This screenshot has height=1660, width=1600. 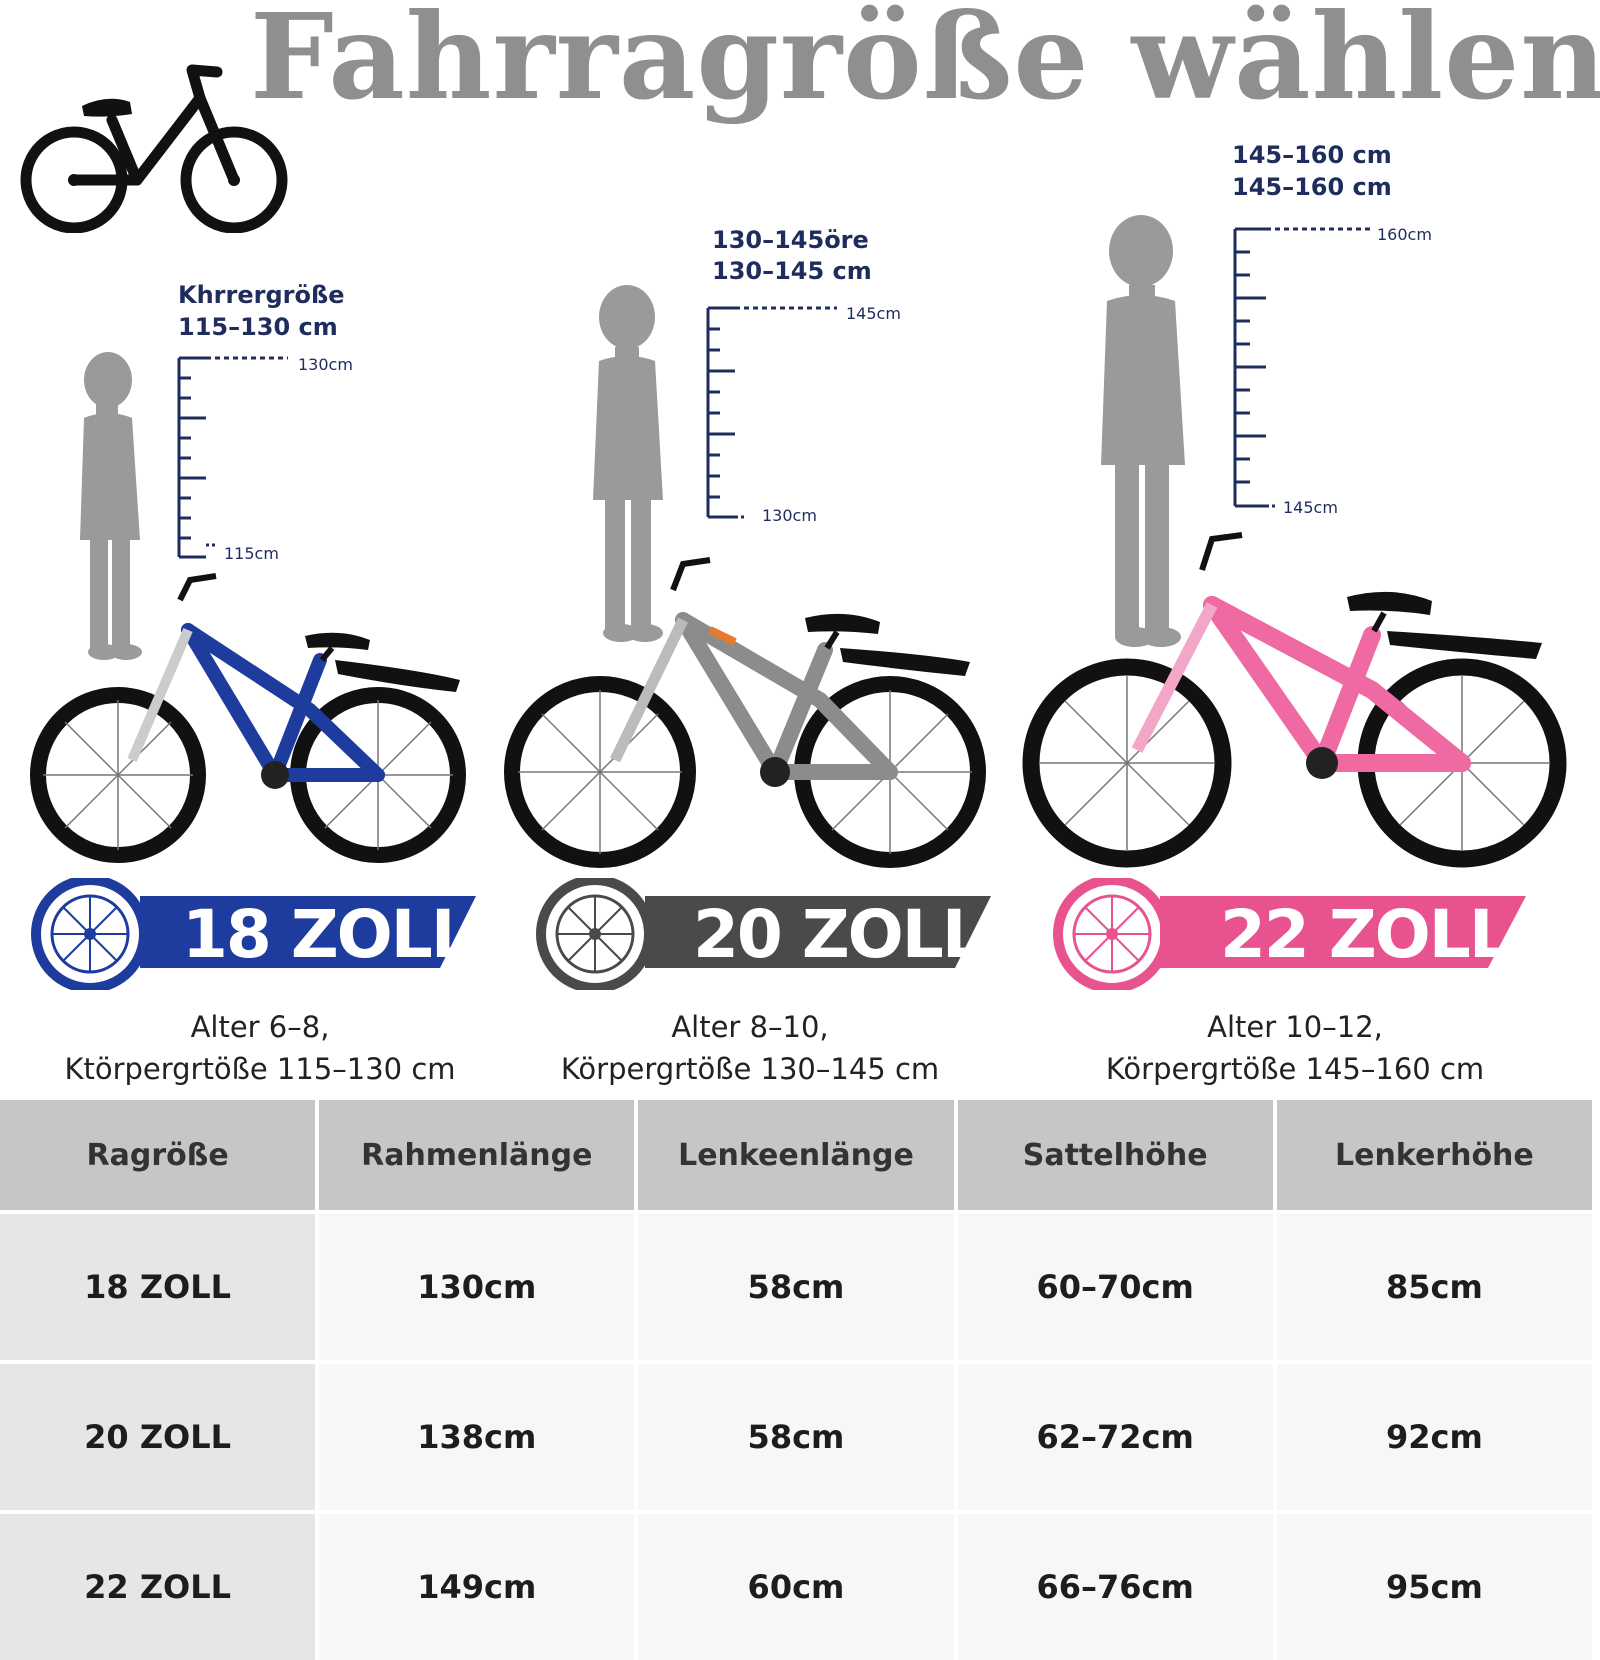 What do you see at coordinates (158, 1585) in the screenshot?
I see `table-cell: 22 ZOLL` at bounding box center [158, 1585].